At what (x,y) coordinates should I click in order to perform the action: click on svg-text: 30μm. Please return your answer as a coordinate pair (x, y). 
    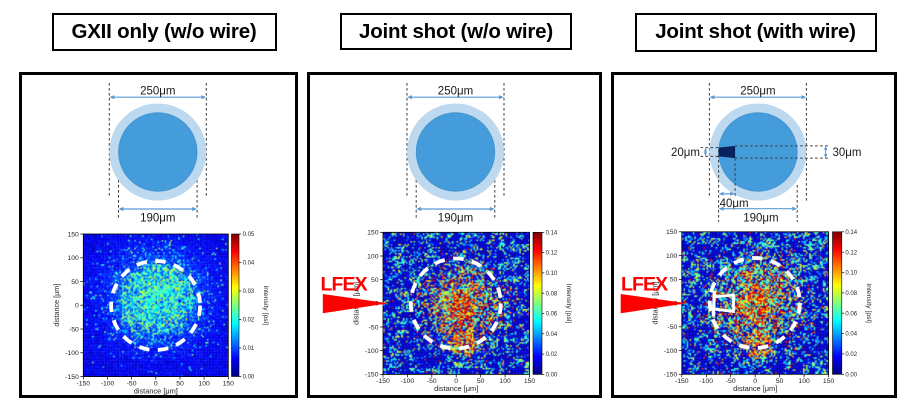
    Looking at the image, I should click on (847, 153).